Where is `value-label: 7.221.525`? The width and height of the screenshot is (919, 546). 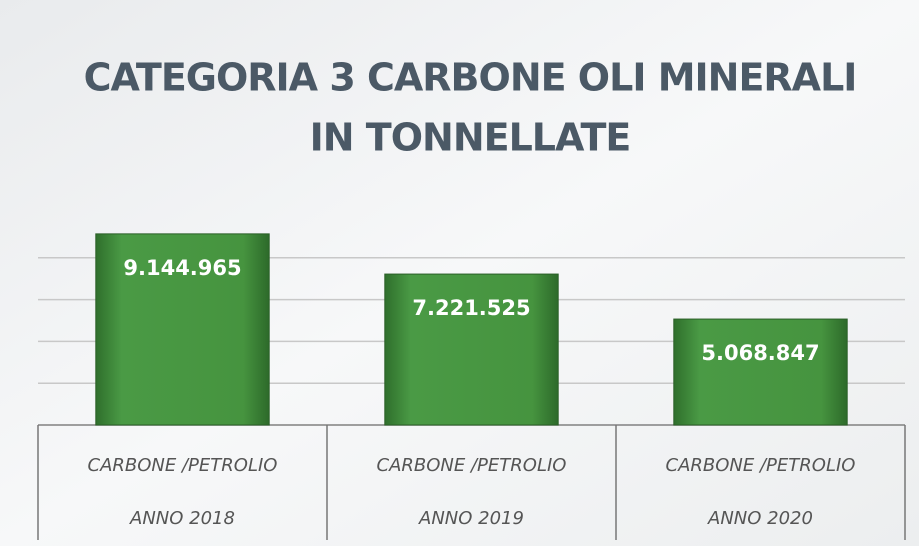
value-label: 7.221.525 is located at coordinates (471, 308).